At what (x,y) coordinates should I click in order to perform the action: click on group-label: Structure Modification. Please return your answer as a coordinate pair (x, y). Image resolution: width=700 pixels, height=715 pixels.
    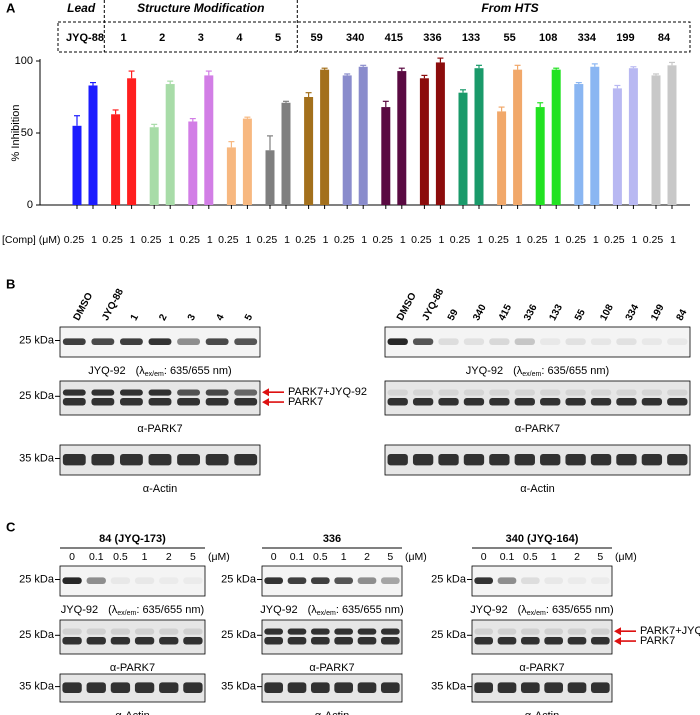
    Looking at the image, I should click on (200, 8).